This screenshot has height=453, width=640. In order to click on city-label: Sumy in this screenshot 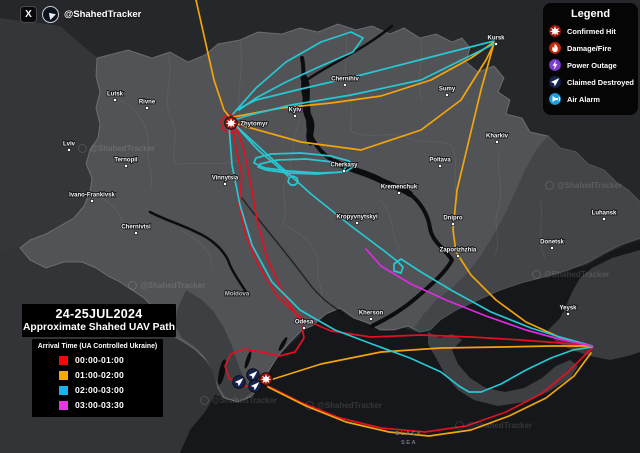, I will do `click(447, 90)`.